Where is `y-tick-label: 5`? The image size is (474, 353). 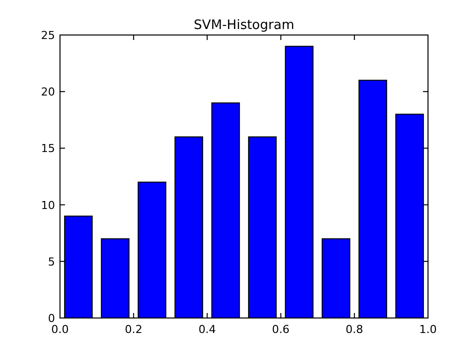
y-tick-label: 5 is located at coordinates (51, 261).